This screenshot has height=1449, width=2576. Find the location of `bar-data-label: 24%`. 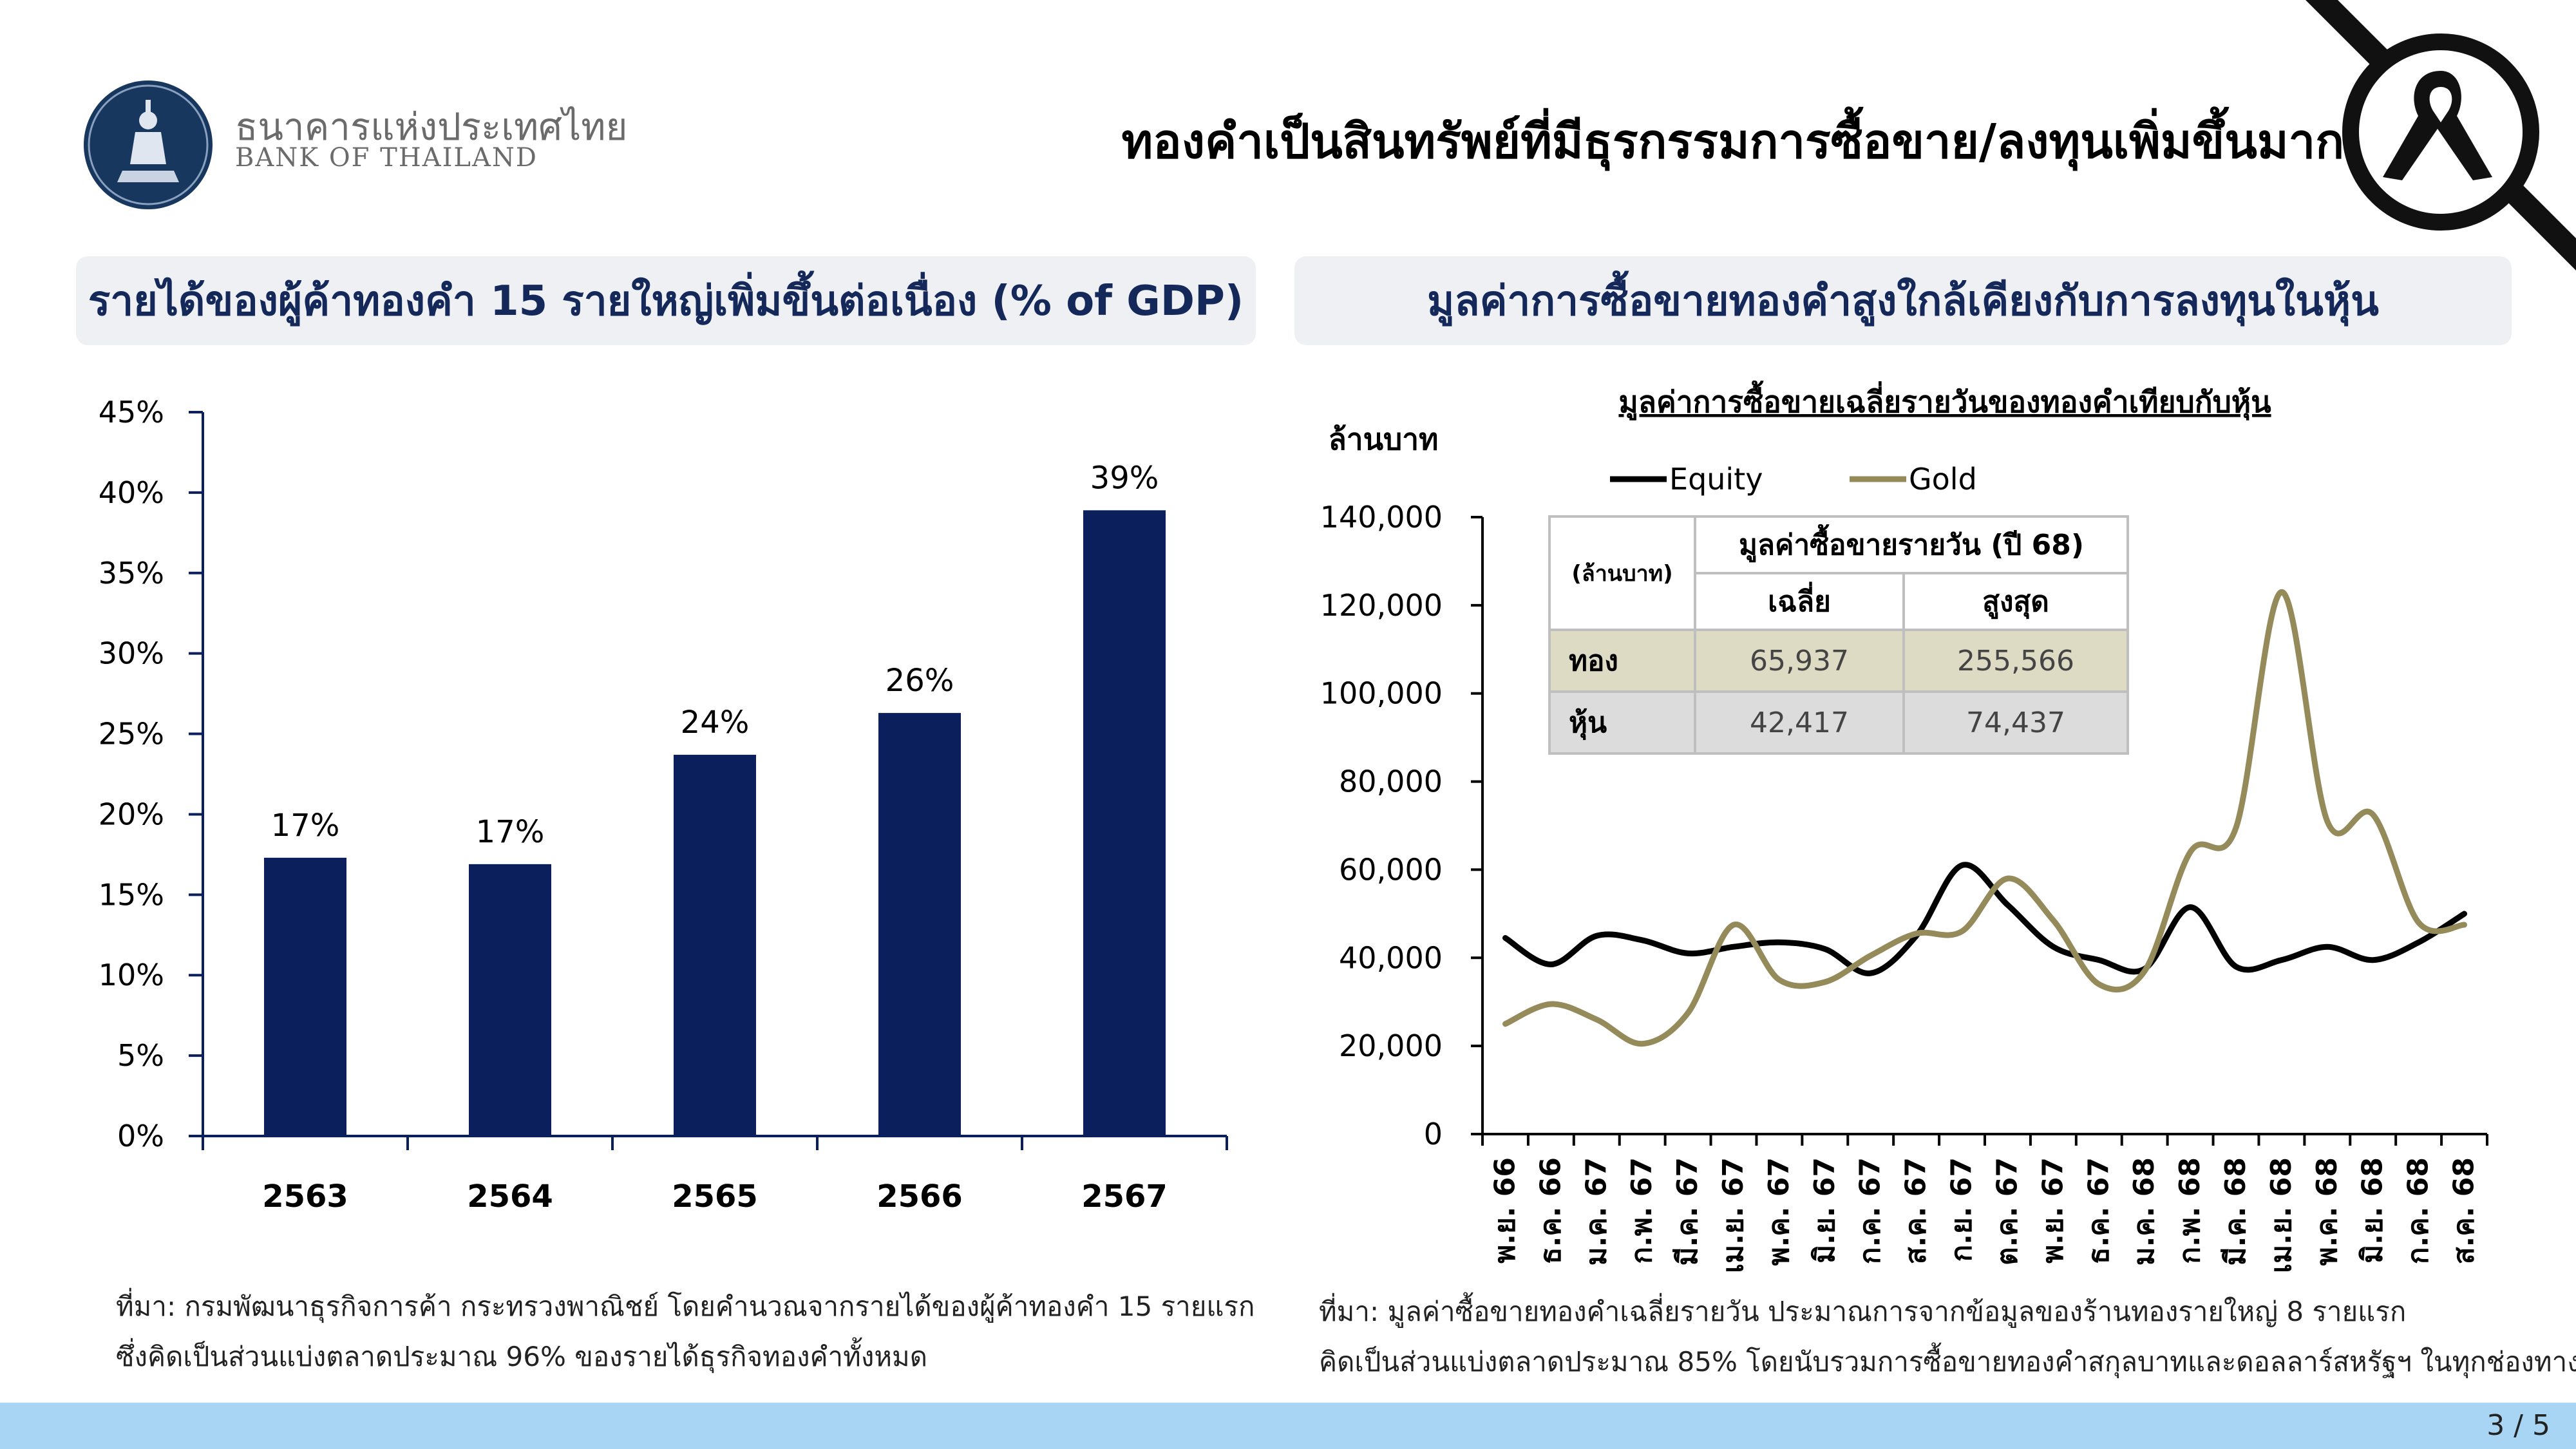

bar-data-label: 24% is located at coordinates (716, 723).